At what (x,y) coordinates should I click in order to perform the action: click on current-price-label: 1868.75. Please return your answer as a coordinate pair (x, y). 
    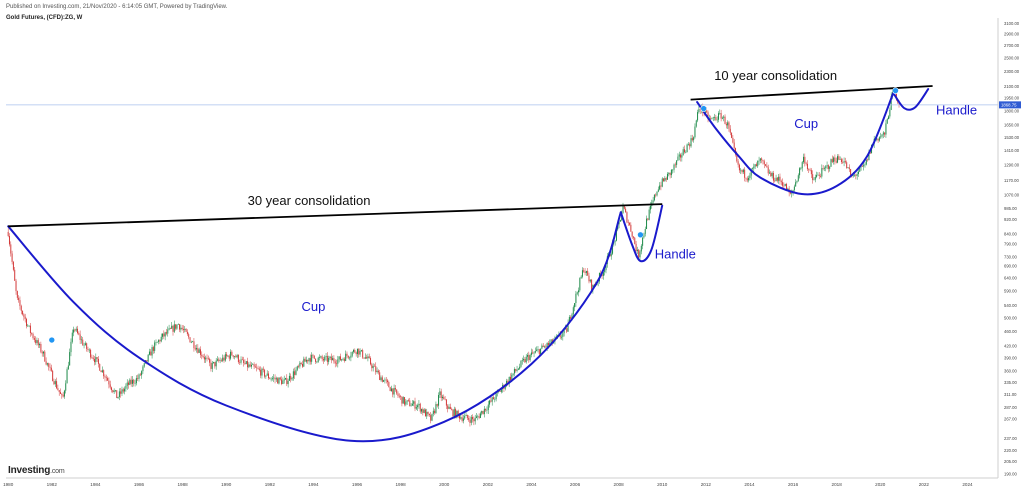
    Looking at the image, I should click on (1009, 105).